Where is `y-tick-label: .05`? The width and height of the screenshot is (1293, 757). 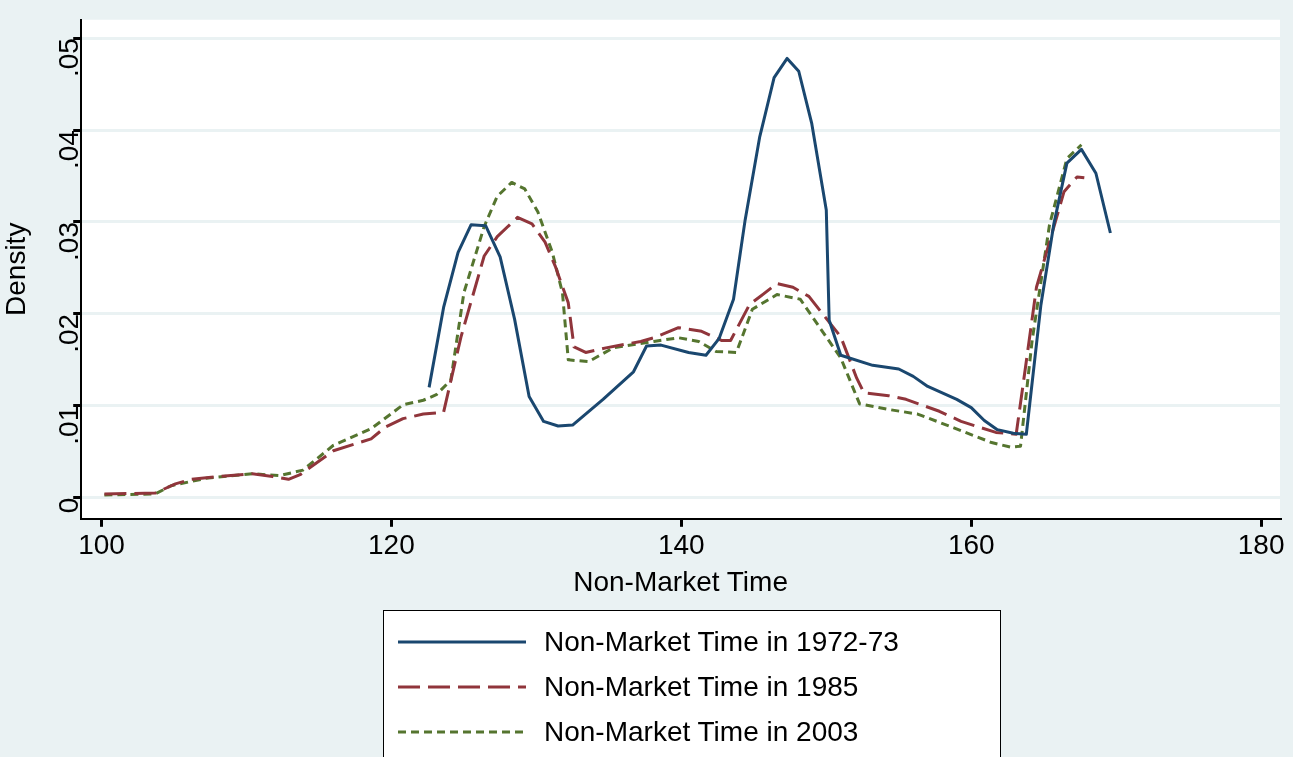 y-tick-label: .05 is located at coordinates (68, 58).